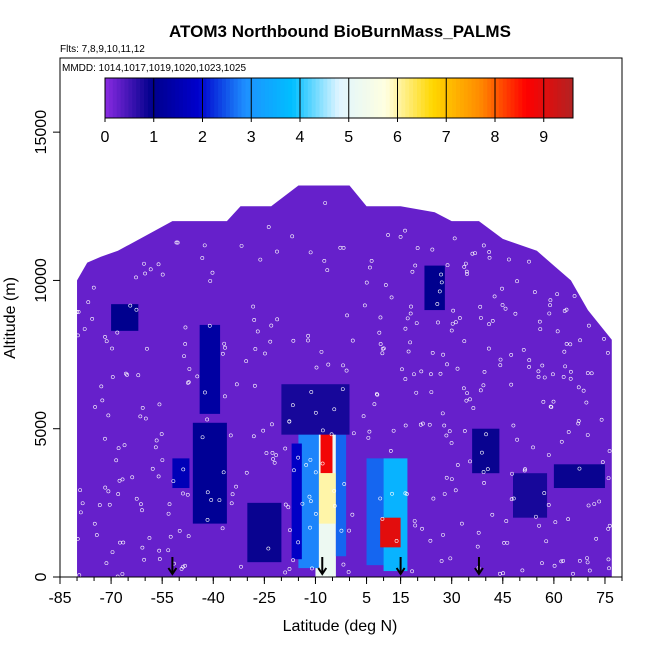 This screenshot has width=650, height=650. Describe the element at coordinates (495, 137) in the screenshot. I see `colorbar-tick-label: 8` at that location.